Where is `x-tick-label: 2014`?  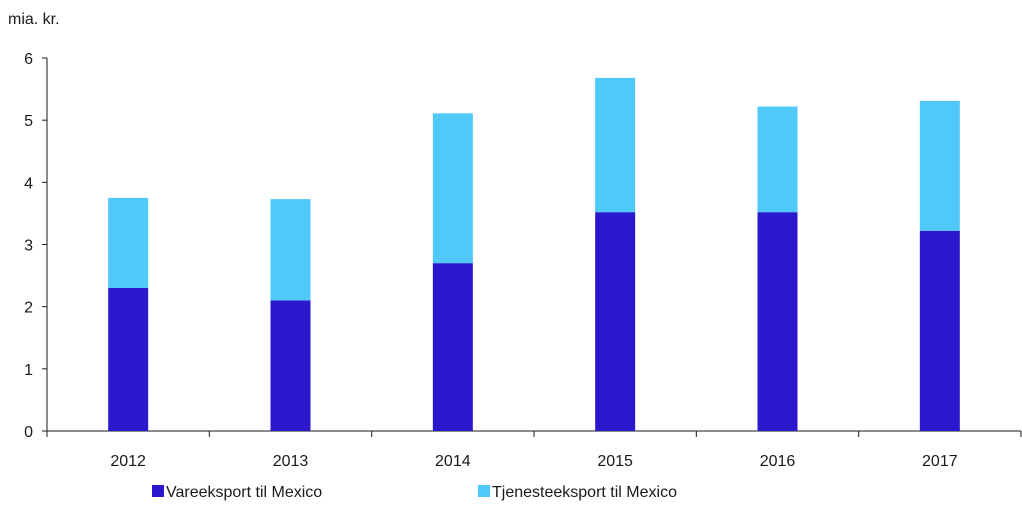
x-tick-label: 2014 is located at coordinates (453, 461).